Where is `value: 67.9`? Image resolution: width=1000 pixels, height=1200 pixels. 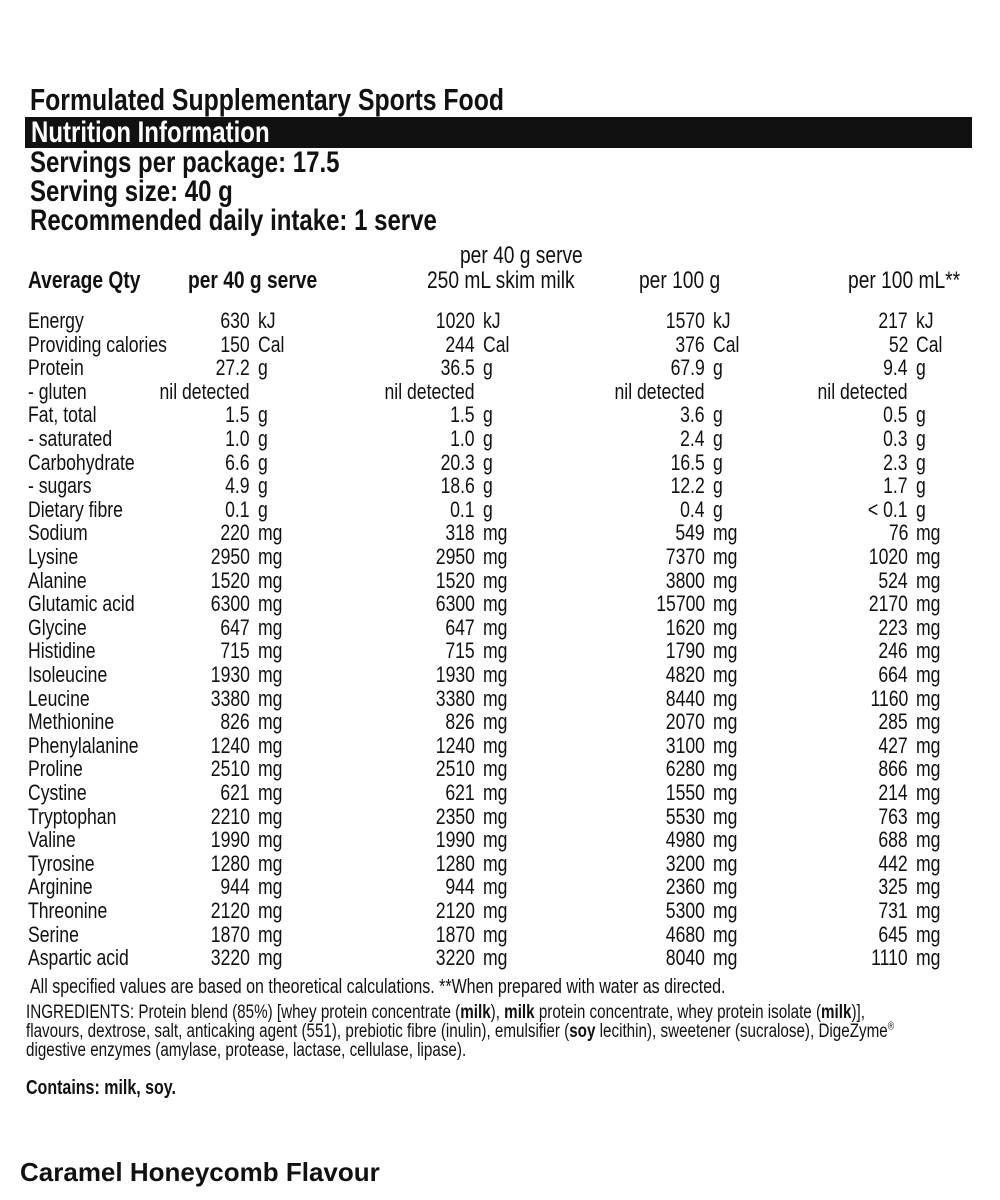 value: 67.9 is located at coordinates (687, 368).